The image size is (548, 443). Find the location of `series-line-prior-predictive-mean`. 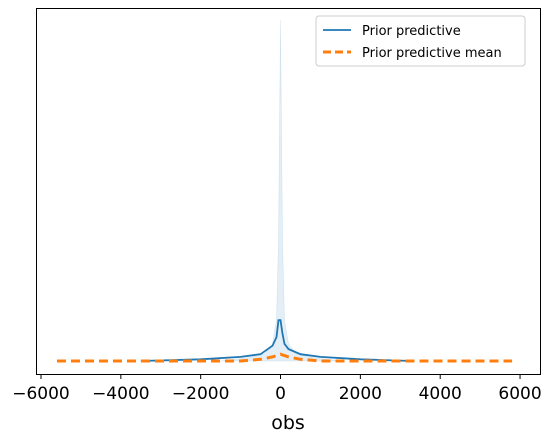

series-line-prior-predictive-mean is located at coordinates (285, 357).